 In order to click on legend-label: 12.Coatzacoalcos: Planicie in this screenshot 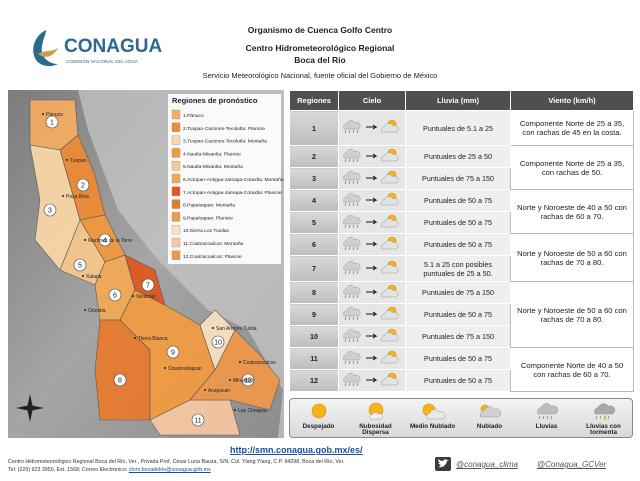, I will do `click(212, 257)`.